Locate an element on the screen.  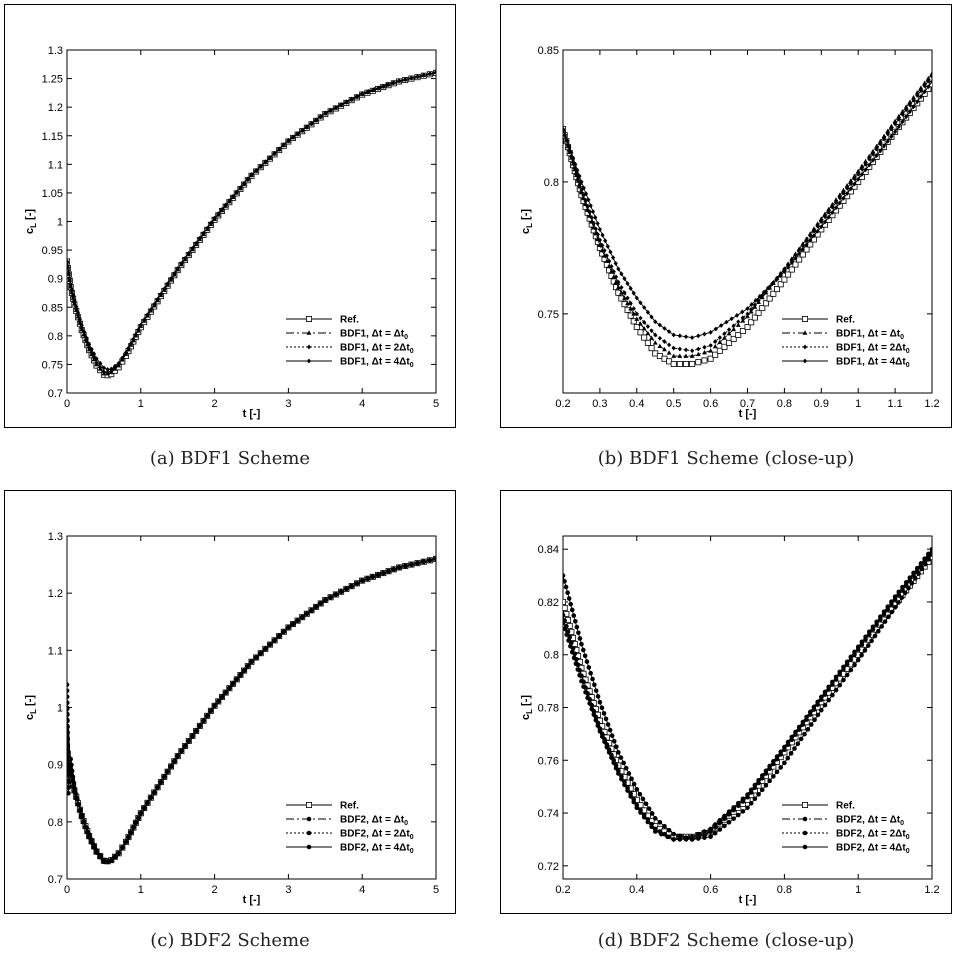
y-tick-label: 1 is located at coordinates (60, 223).